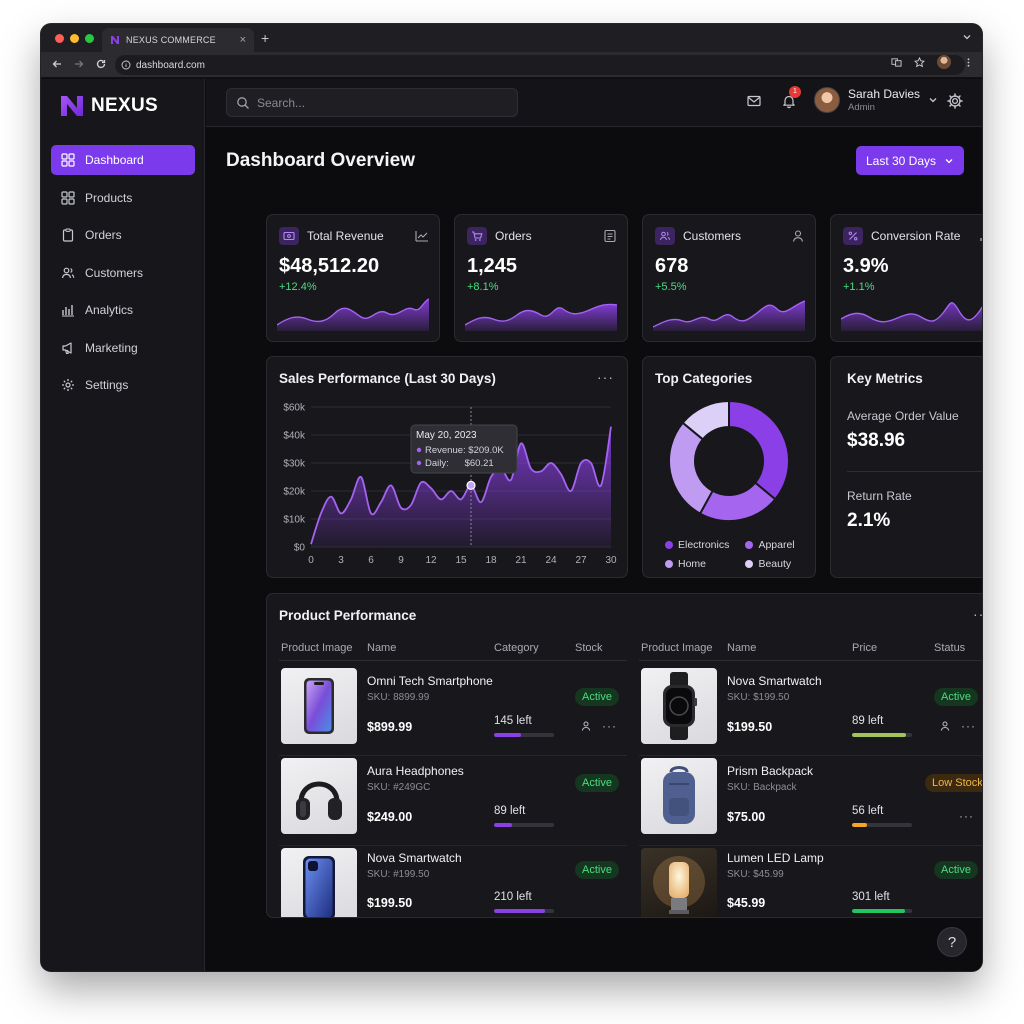  What do you see at coordinates (692, 564) in the screenshot?
I see `legend-label: Home` at bounding box center [692, 564].